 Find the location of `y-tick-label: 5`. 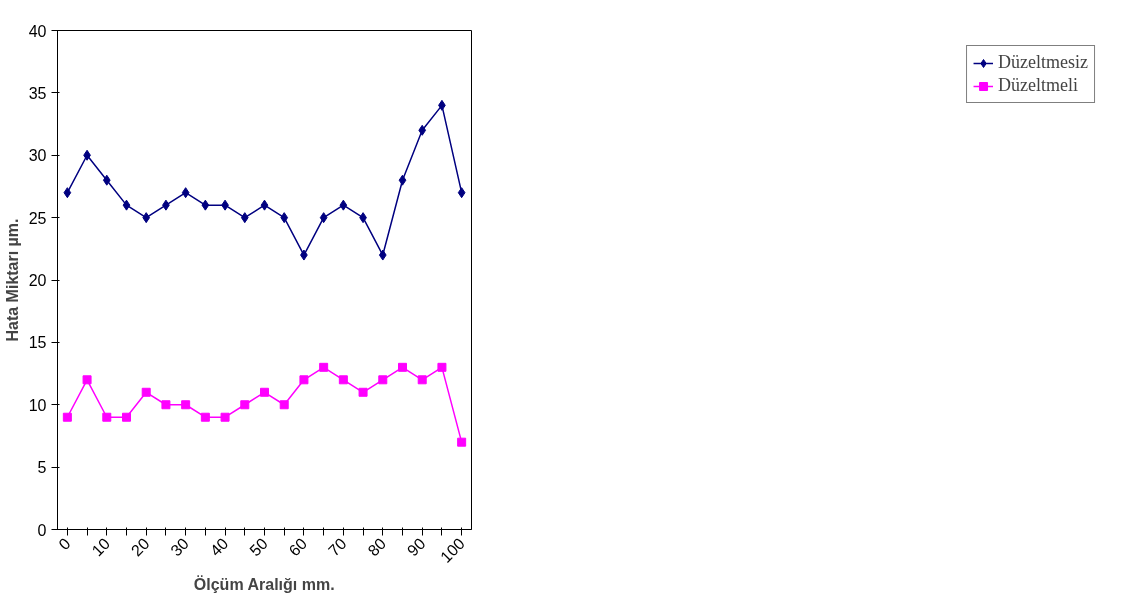

y-tick-label: 5 is located at coordinates (42, 468).